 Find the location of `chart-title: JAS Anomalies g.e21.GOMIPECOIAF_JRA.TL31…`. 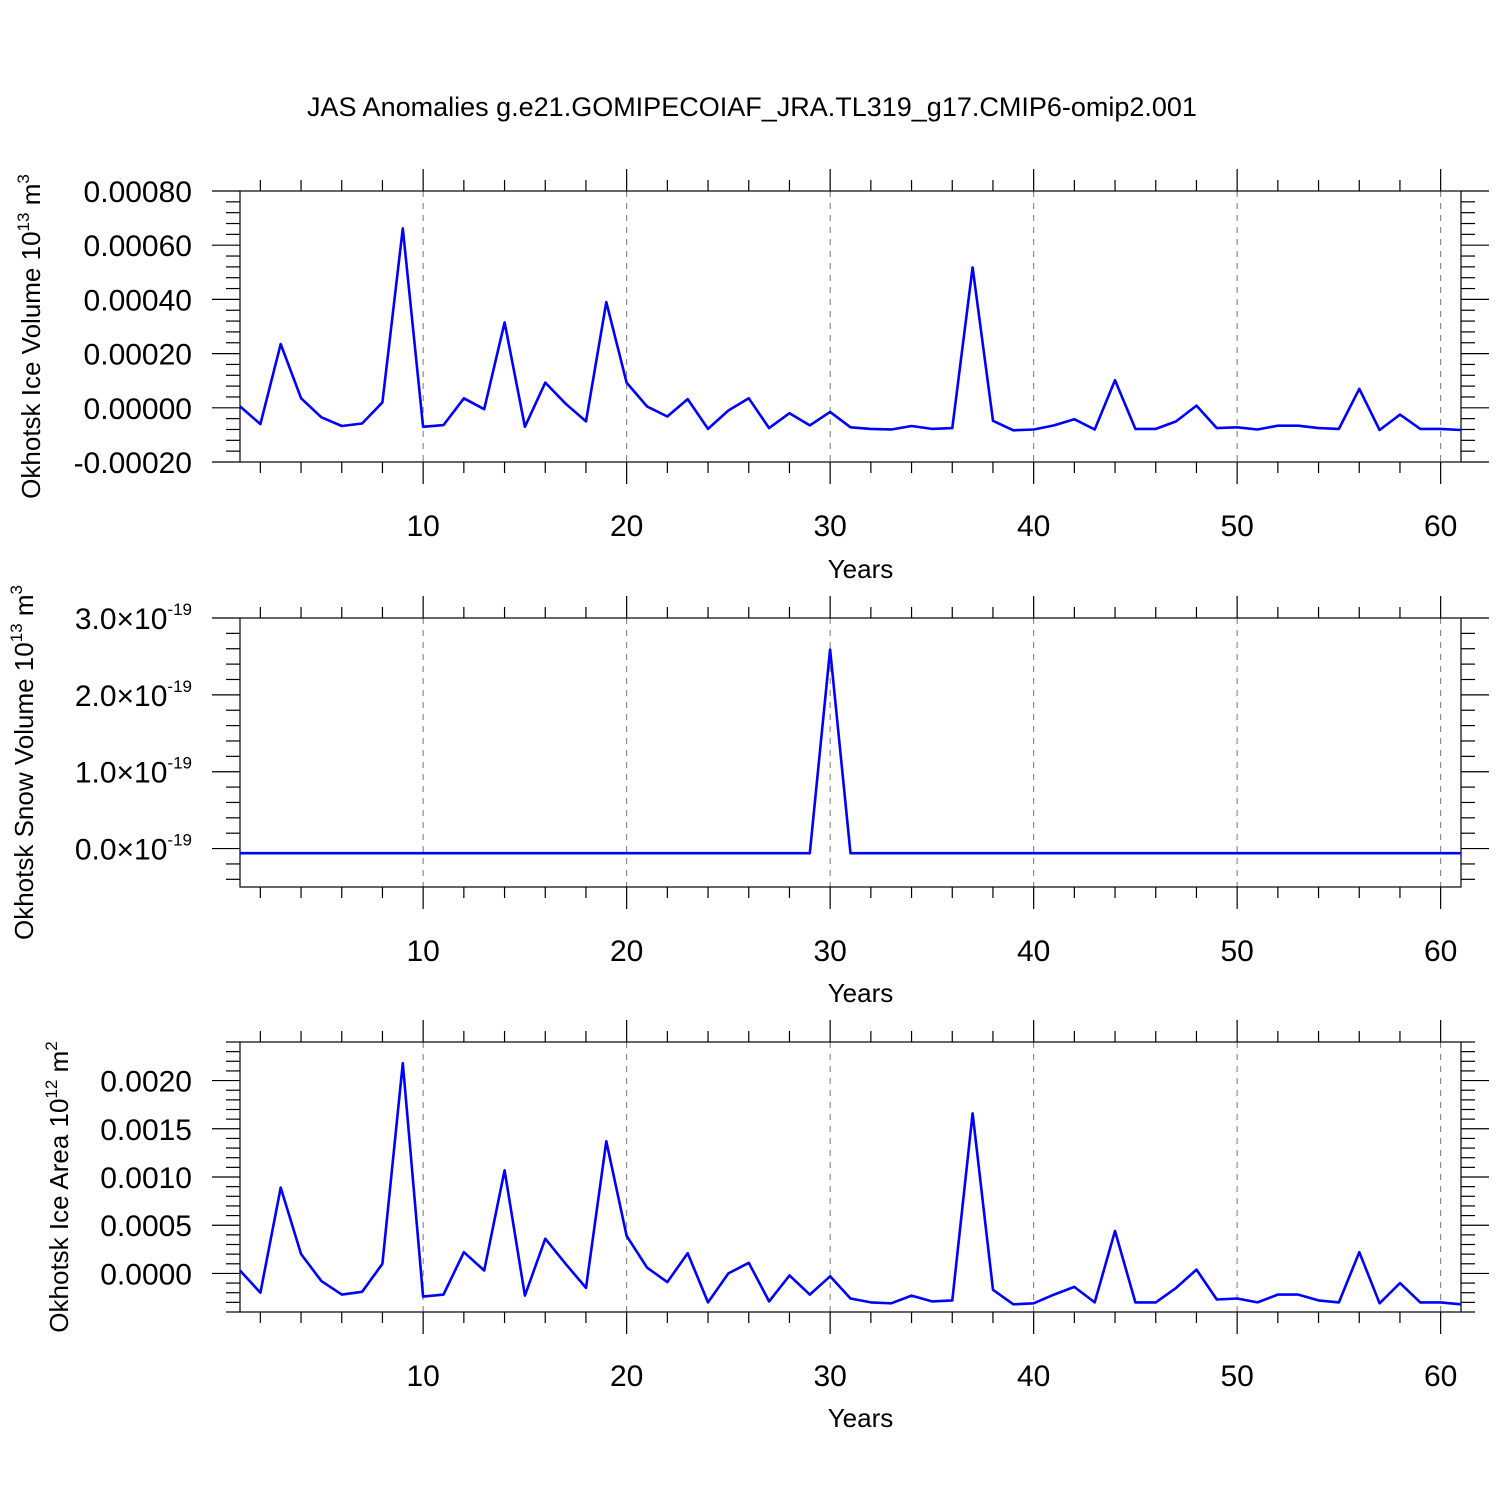

chart-title: JAS Anomalies g.e21.GOMIPECOIAF_JRA.TL31… is located at coordinates (752, 107).